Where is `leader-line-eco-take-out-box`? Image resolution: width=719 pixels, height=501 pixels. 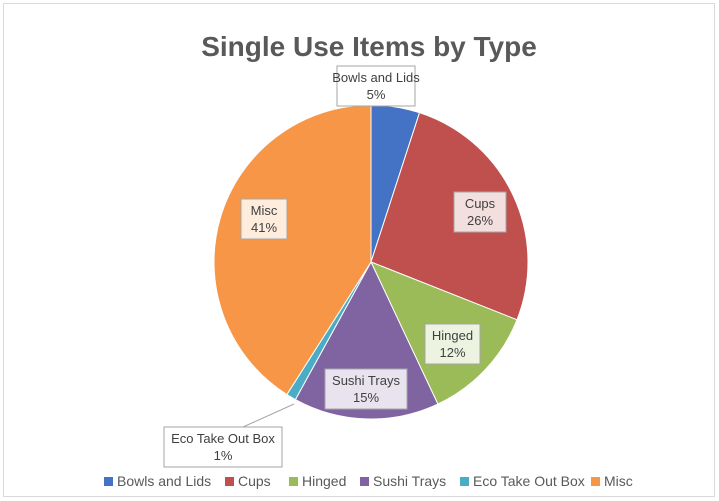 leader-line-eco-take-out-box is located at coordinates (268, 415).